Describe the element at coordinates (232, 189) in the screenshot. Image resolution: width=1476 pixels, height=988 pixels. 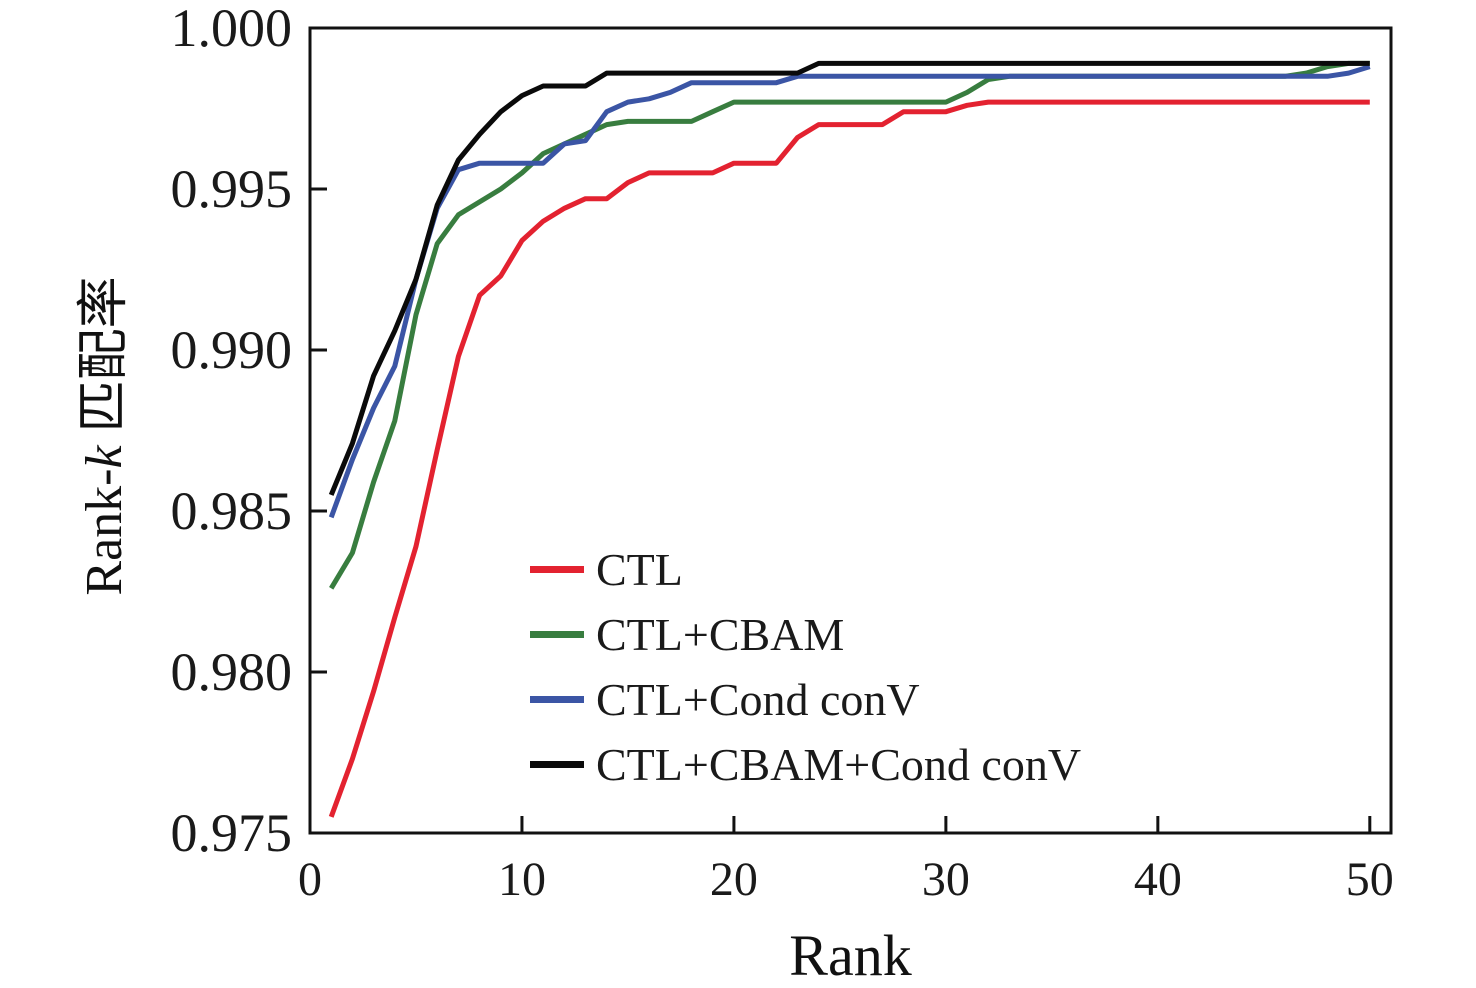
I see `y-tick-label: 0.995` at that location.